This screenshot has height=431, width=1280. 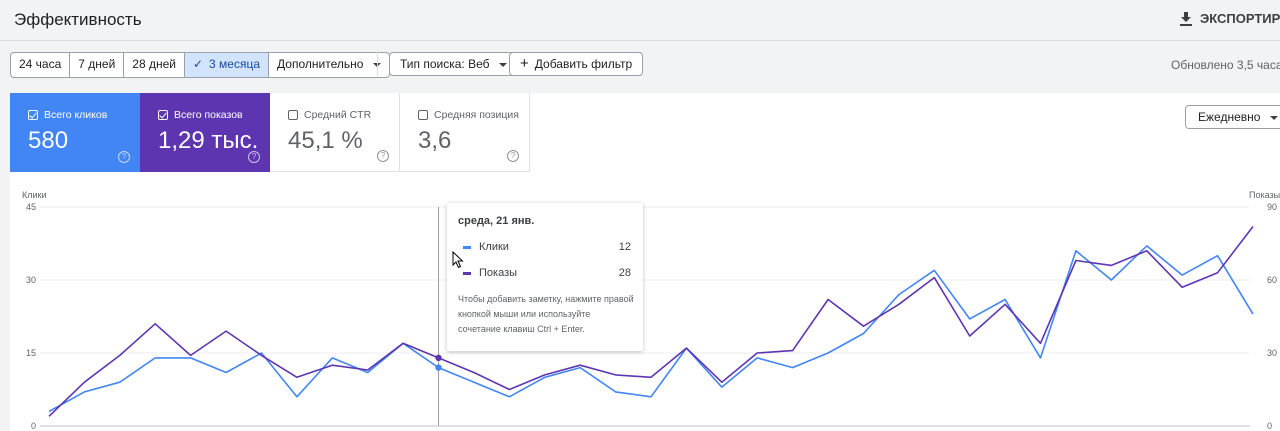 I want to click on y-tick-label-right: 0, so click(x=1269, y=426).